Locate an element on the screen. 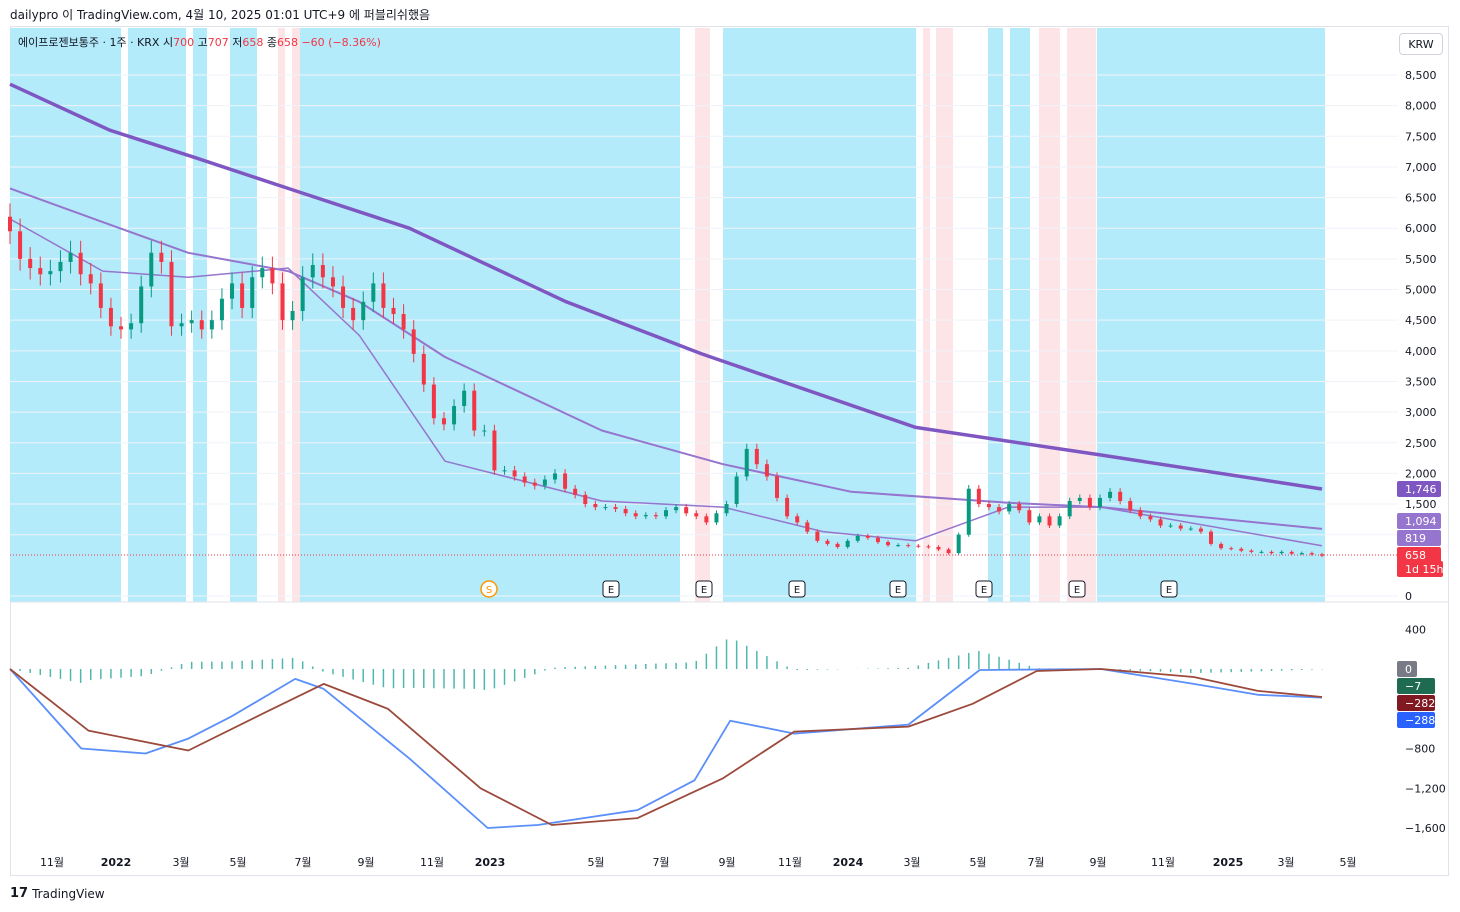 Image resolution: width=1460 pixels, height=912 pixels. macd-tick-label: 400 is located at coordinates (1415, 629).